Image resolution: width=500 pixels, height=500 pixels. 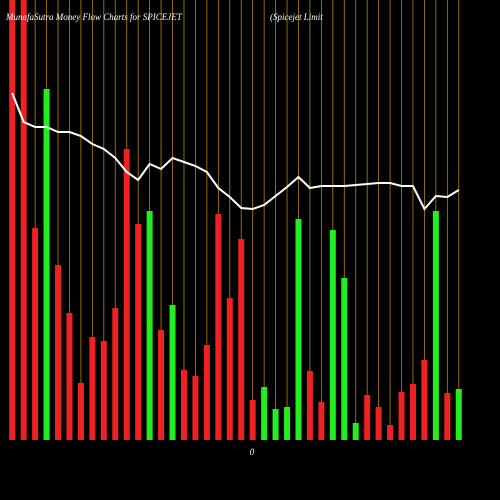 What do you see at coordinates (252, 452) in the screenshot?
I see `annotation: 0` at bounding box center [252, 452].